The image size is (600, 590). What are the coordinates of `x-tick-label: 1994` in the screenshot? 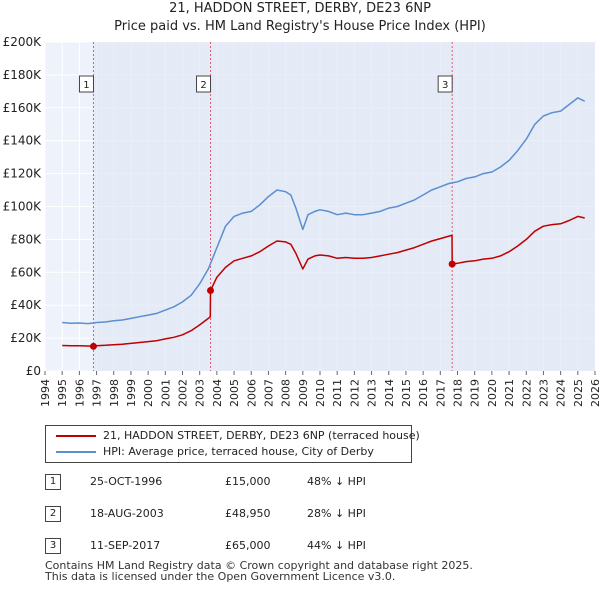 It's located at (45, 393).